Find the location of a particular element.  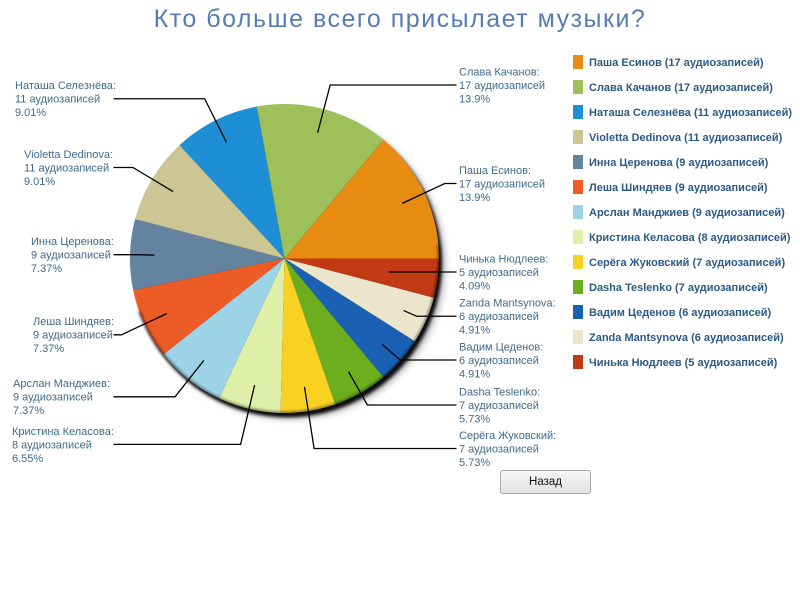

svg-text: Кристина Келасова: is located at coordinates (63, 432).